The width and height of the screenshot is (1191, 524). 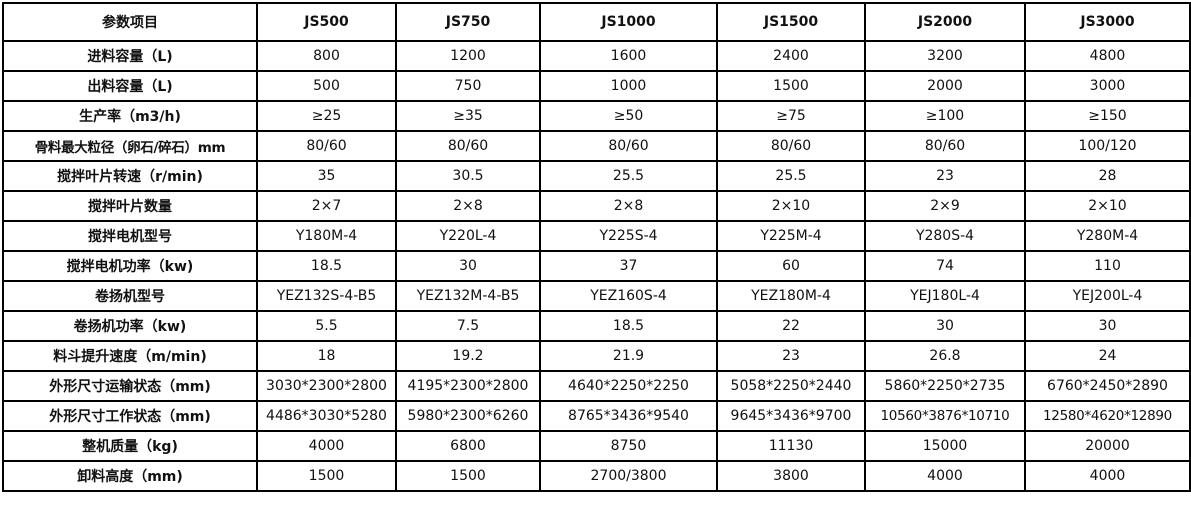 What do you see at coordinates (130, 206) in the screenshot?
I see `row-label: 搅拌叶片数量` at bounding box center [130, 206].